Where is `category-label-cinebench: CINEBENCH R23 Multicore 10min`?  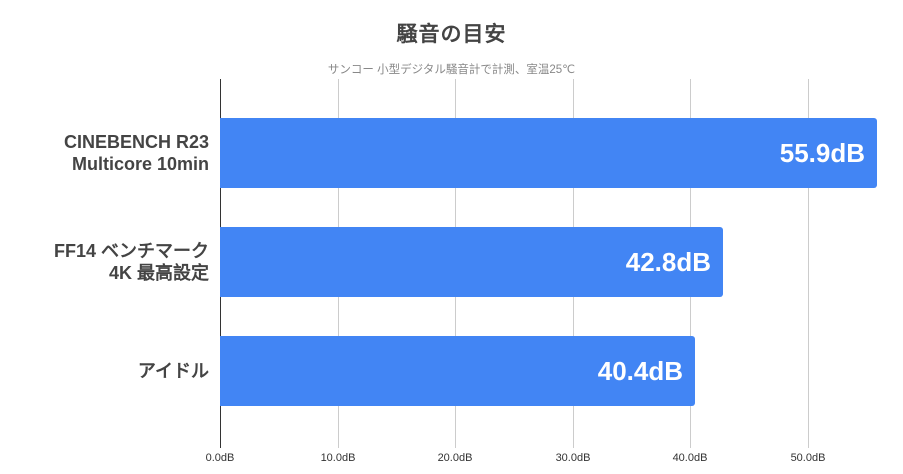 category-label-cinebench: CINEBENCH R23 Multicore 10min is located at coordinates (136, 153).